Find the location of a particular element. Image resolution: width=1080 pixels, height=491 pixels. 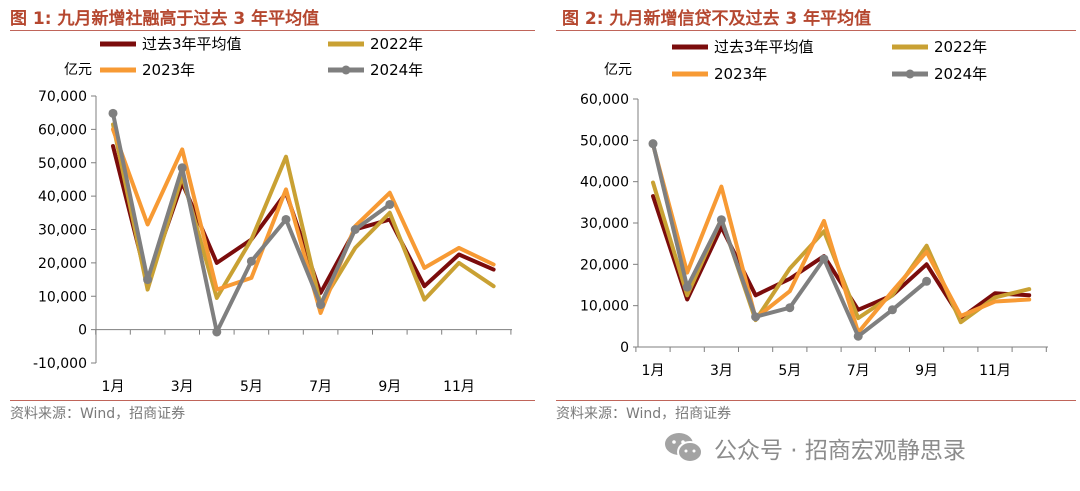

figure-title: 图 1: 九月新增社融高于过去 3 年平均值 is located at coordinates (165, 19).